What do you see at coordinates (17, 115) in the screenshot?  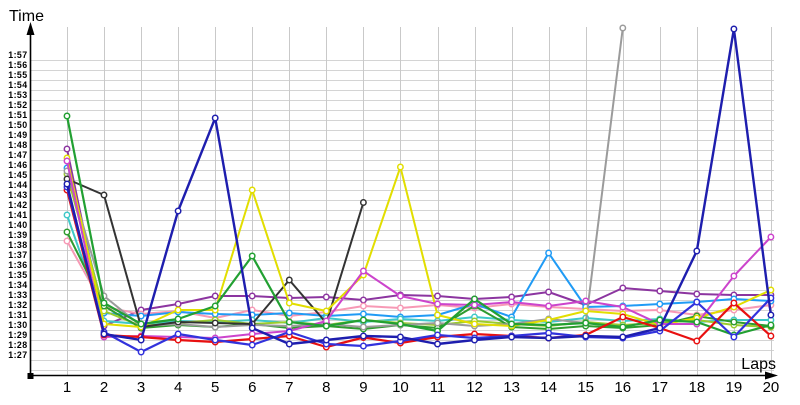 I see `svg-text: 1:51` at bounding box center [17, 115].